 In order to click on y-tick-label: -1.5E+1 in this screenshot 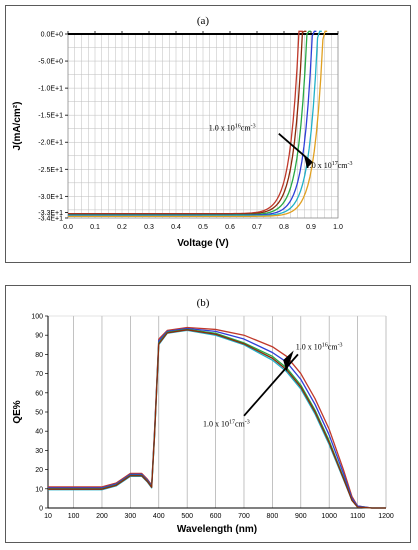, I will do `click(50, 116)`.